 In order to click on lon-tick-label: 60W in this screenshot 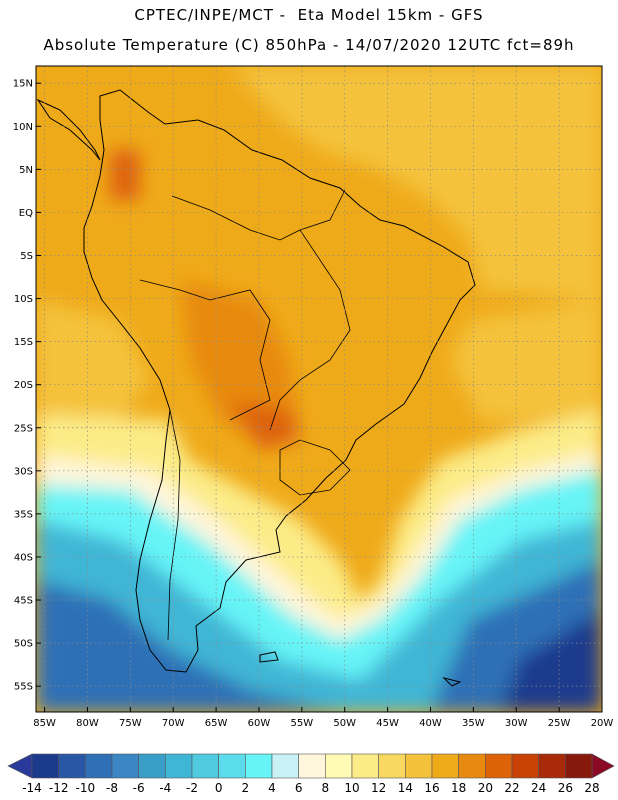, I will do `click(259, 723)`.